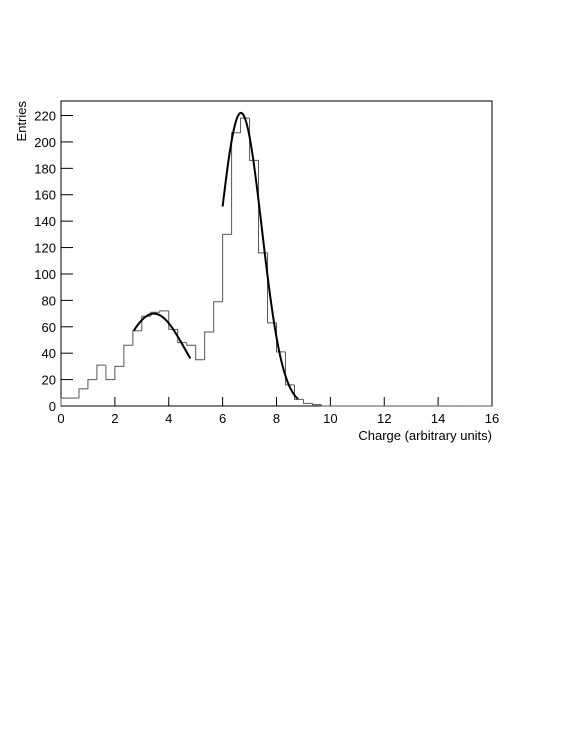 The image size is (581, 752). What do you see at coordinates (45, 116) in the screenshot?
I see `y-tick-label: 220` at bounding box center [45, 116].